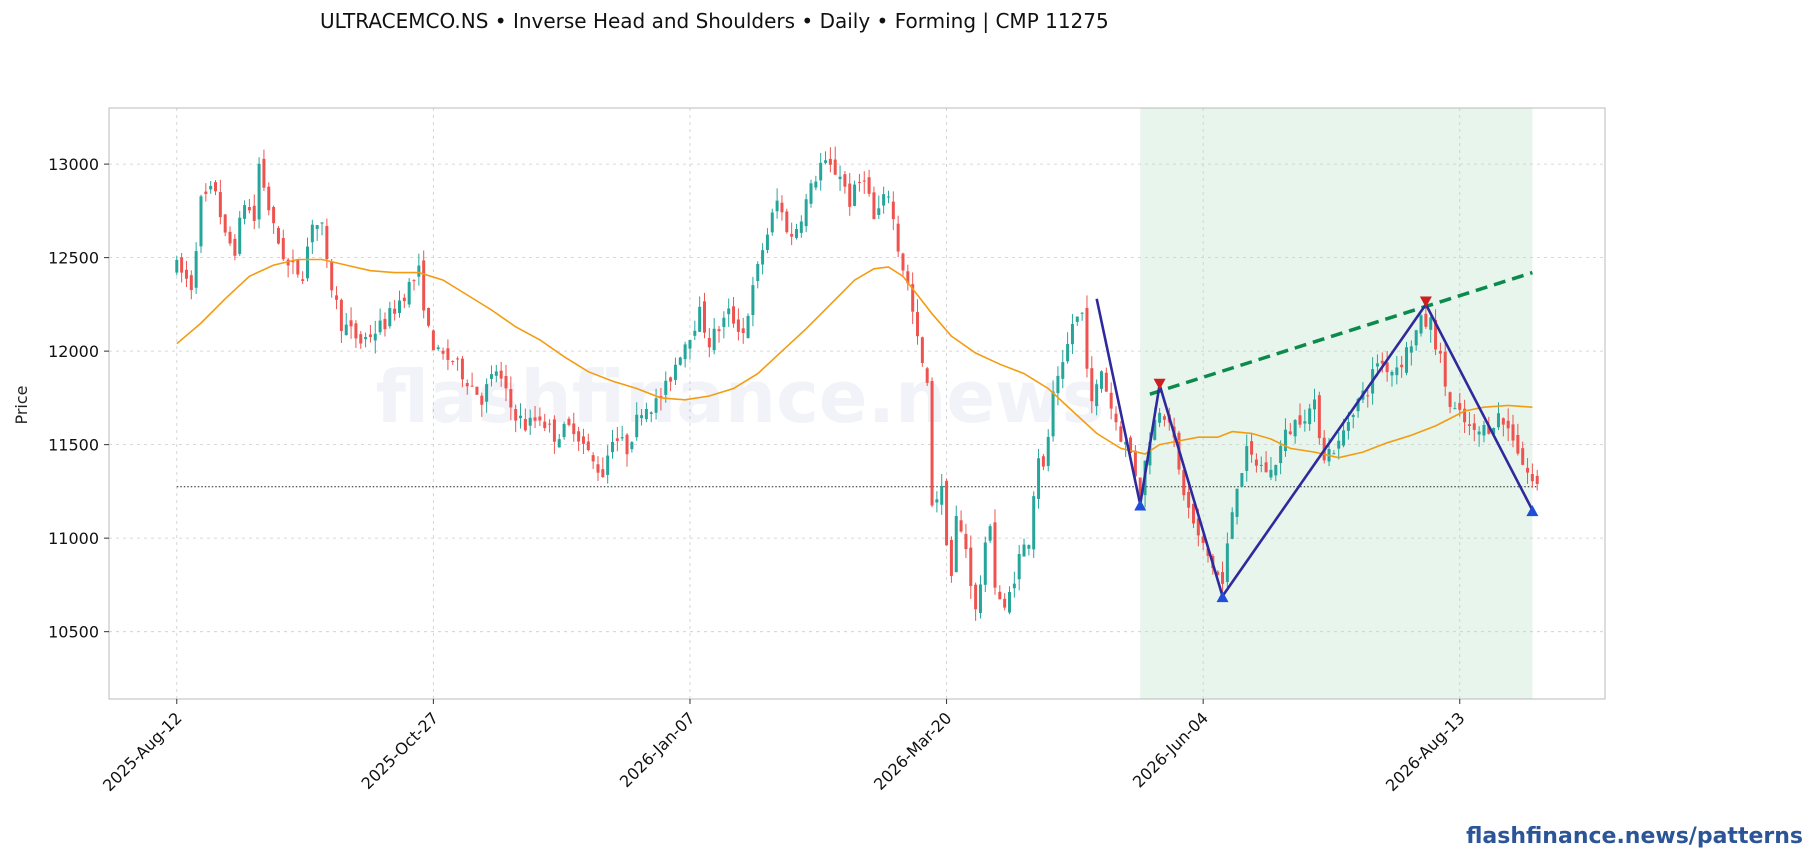 The width and height of the screenshot is (1815, 860). Describe the element at coordinates (1170, 749) in the screenshot. I see `x-tick-label: 2026-Jun-04` at that location.